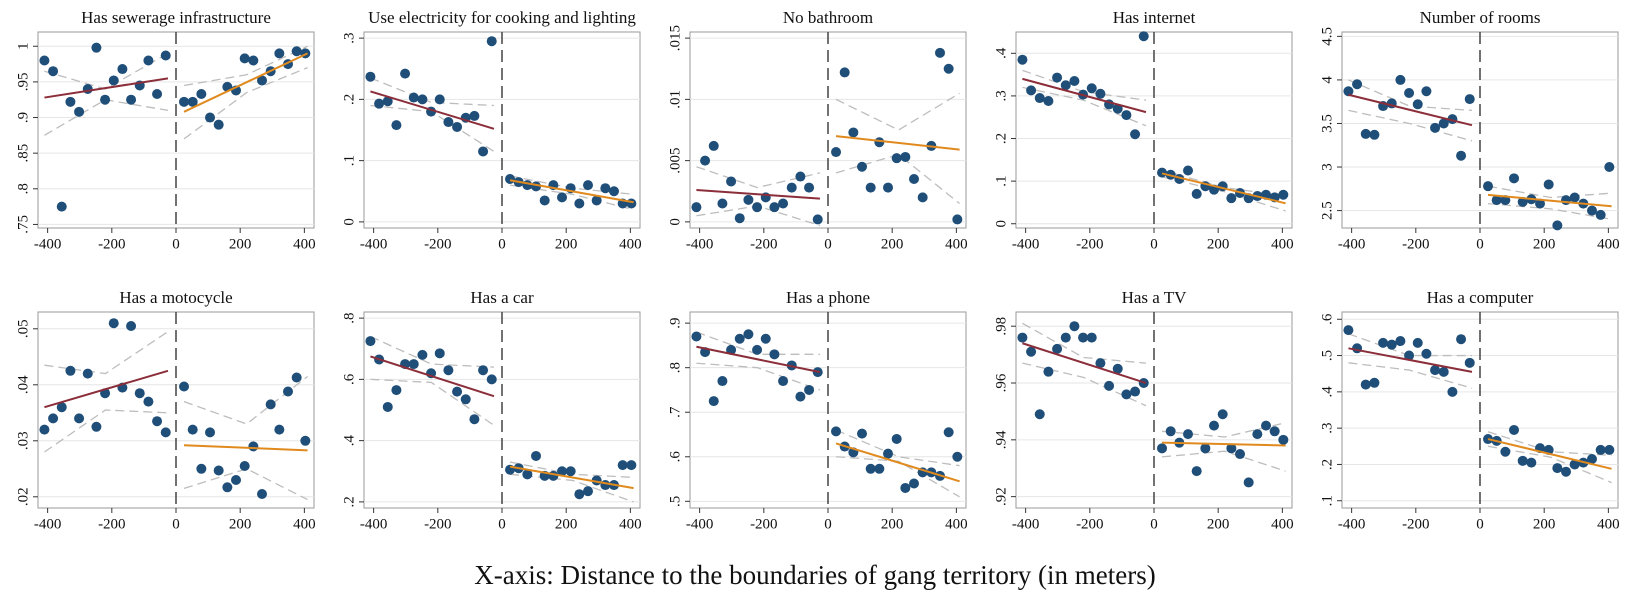 The height and width of the screenshot is (598, 1631). What do you see at coordinates (1001, 326) in the screenshot?
I see `y-tick-label: .98` at bounding box center [1001, 326].